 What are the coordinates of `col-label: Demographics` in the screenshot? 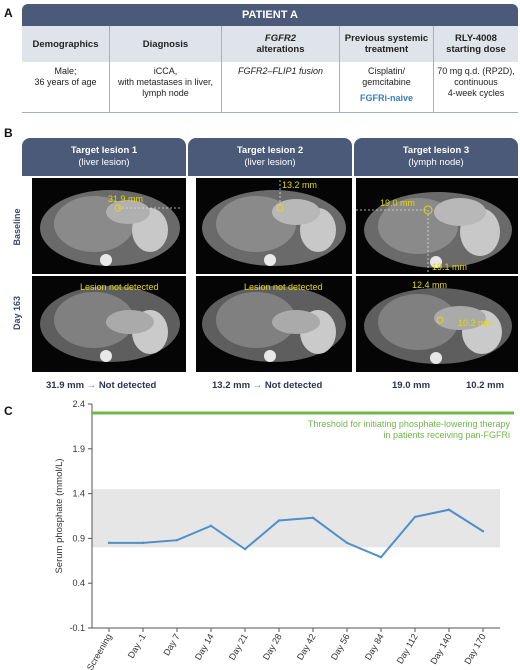 It's located at (65, 44).